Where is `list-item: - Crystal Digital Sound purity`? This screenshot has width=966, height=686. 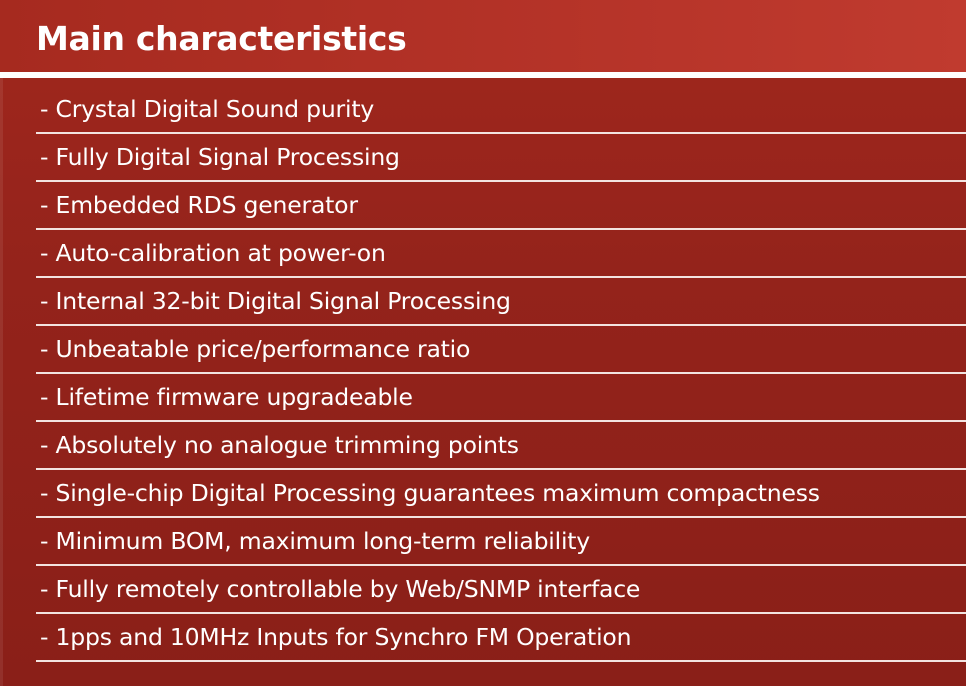 list-item: - Crystal Digital Sound purity is located at coordinates (501, 110).